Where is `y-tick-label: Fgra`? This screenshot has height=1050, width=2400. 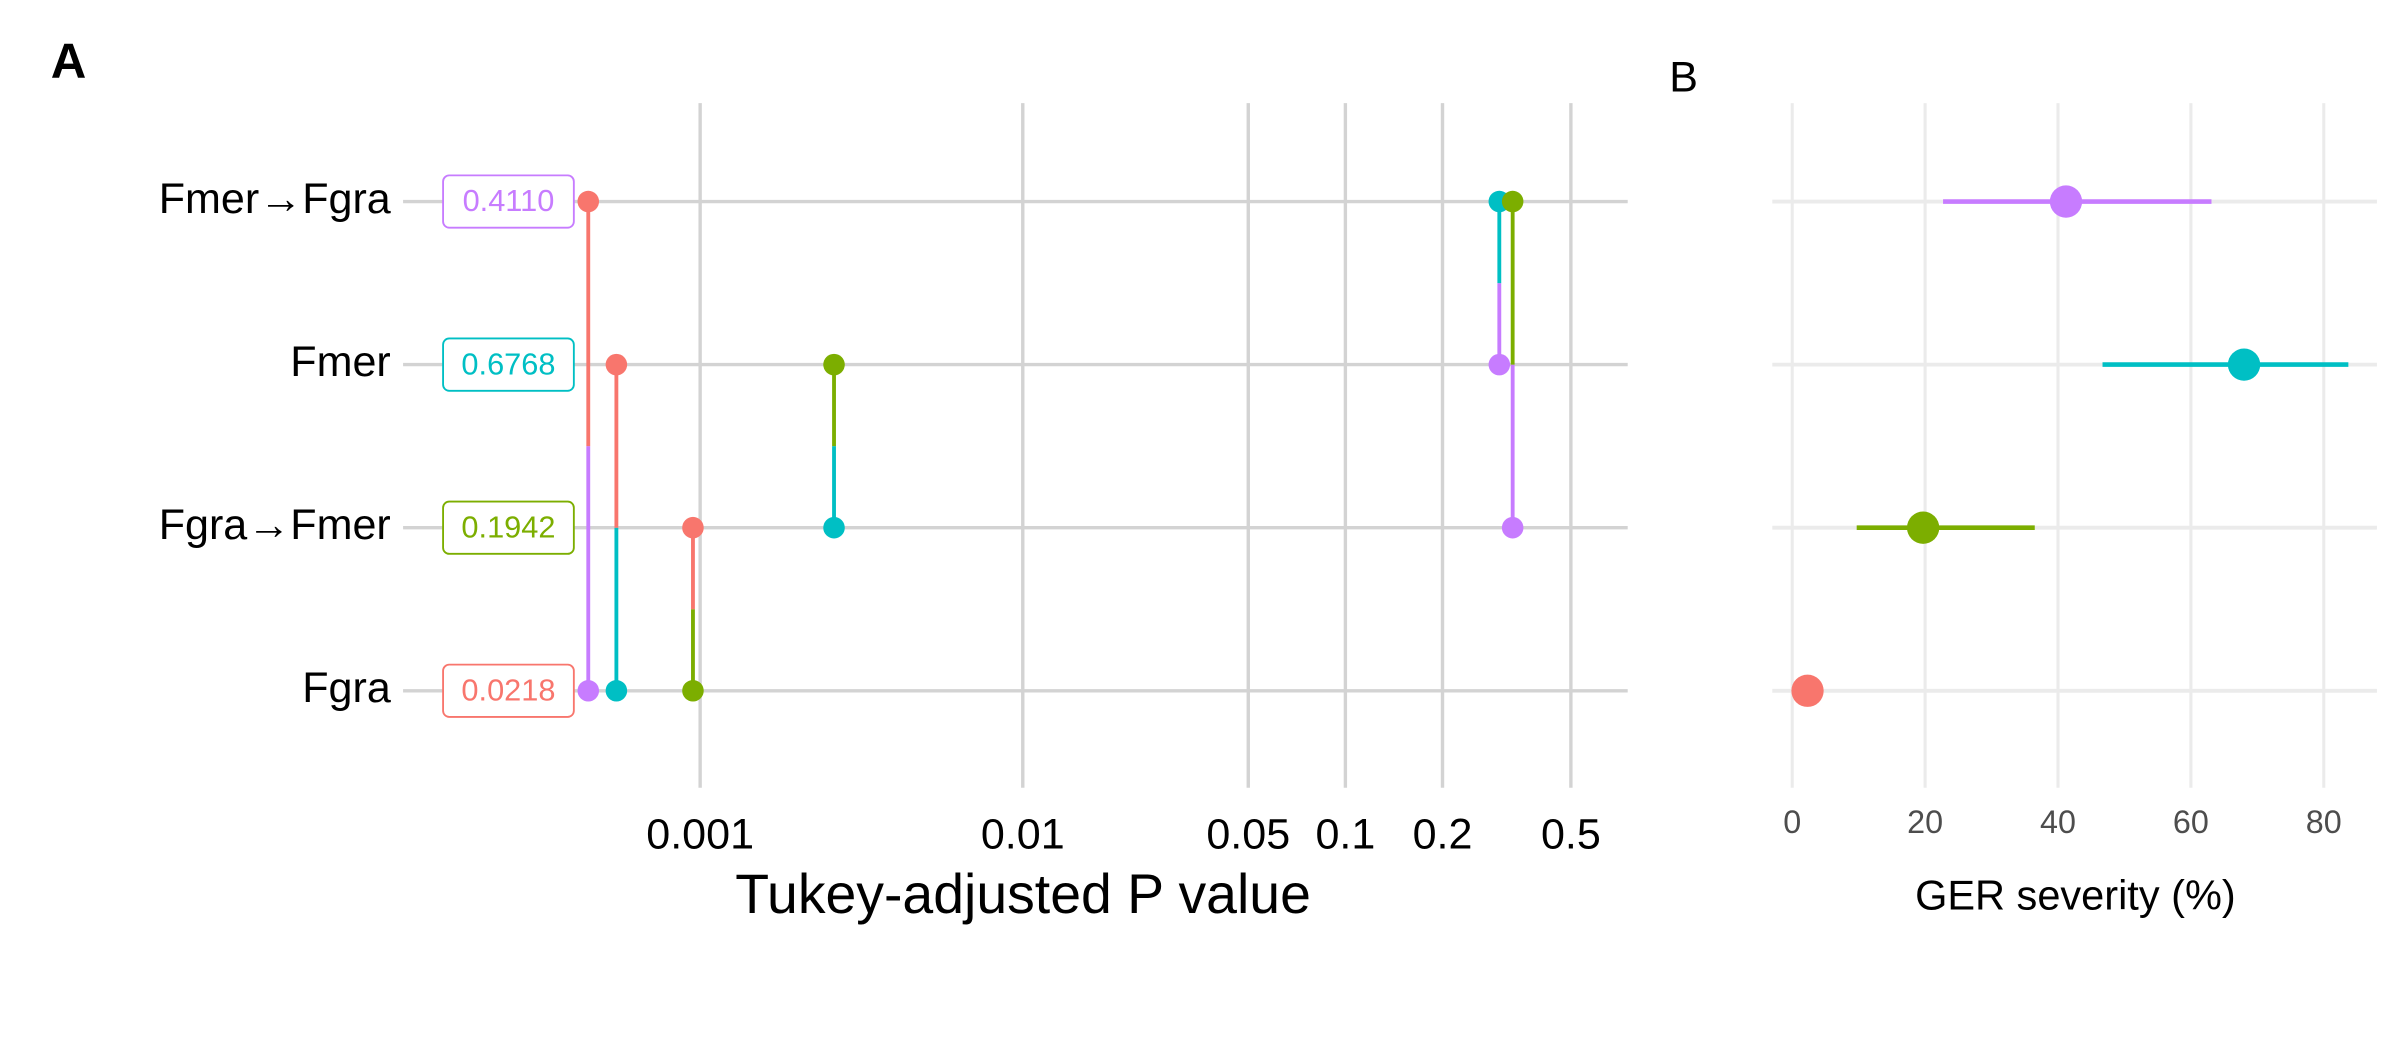 y-tick-label: Fgra is located at coordinates (346, 688).